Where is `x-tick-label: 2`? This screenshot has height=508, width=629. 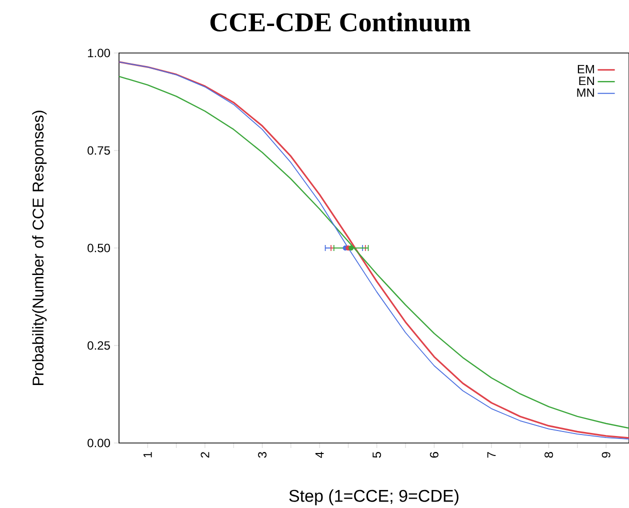
x-tick-label: 2 is located at coordinates (205, 455).